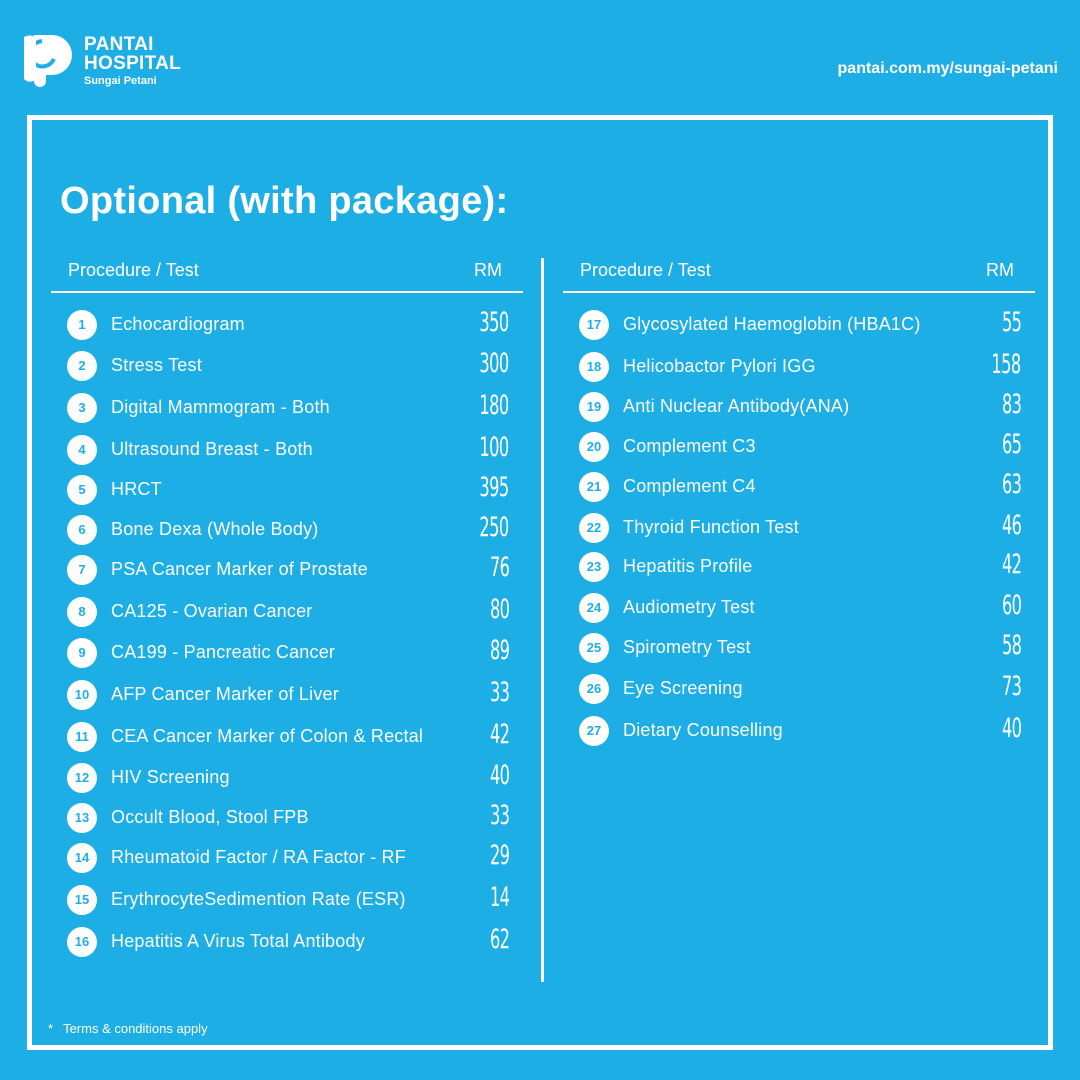  I want to click on table-row: 15 ErythrocyteSedimention Rate (ESR) 14, so click(287, 900).